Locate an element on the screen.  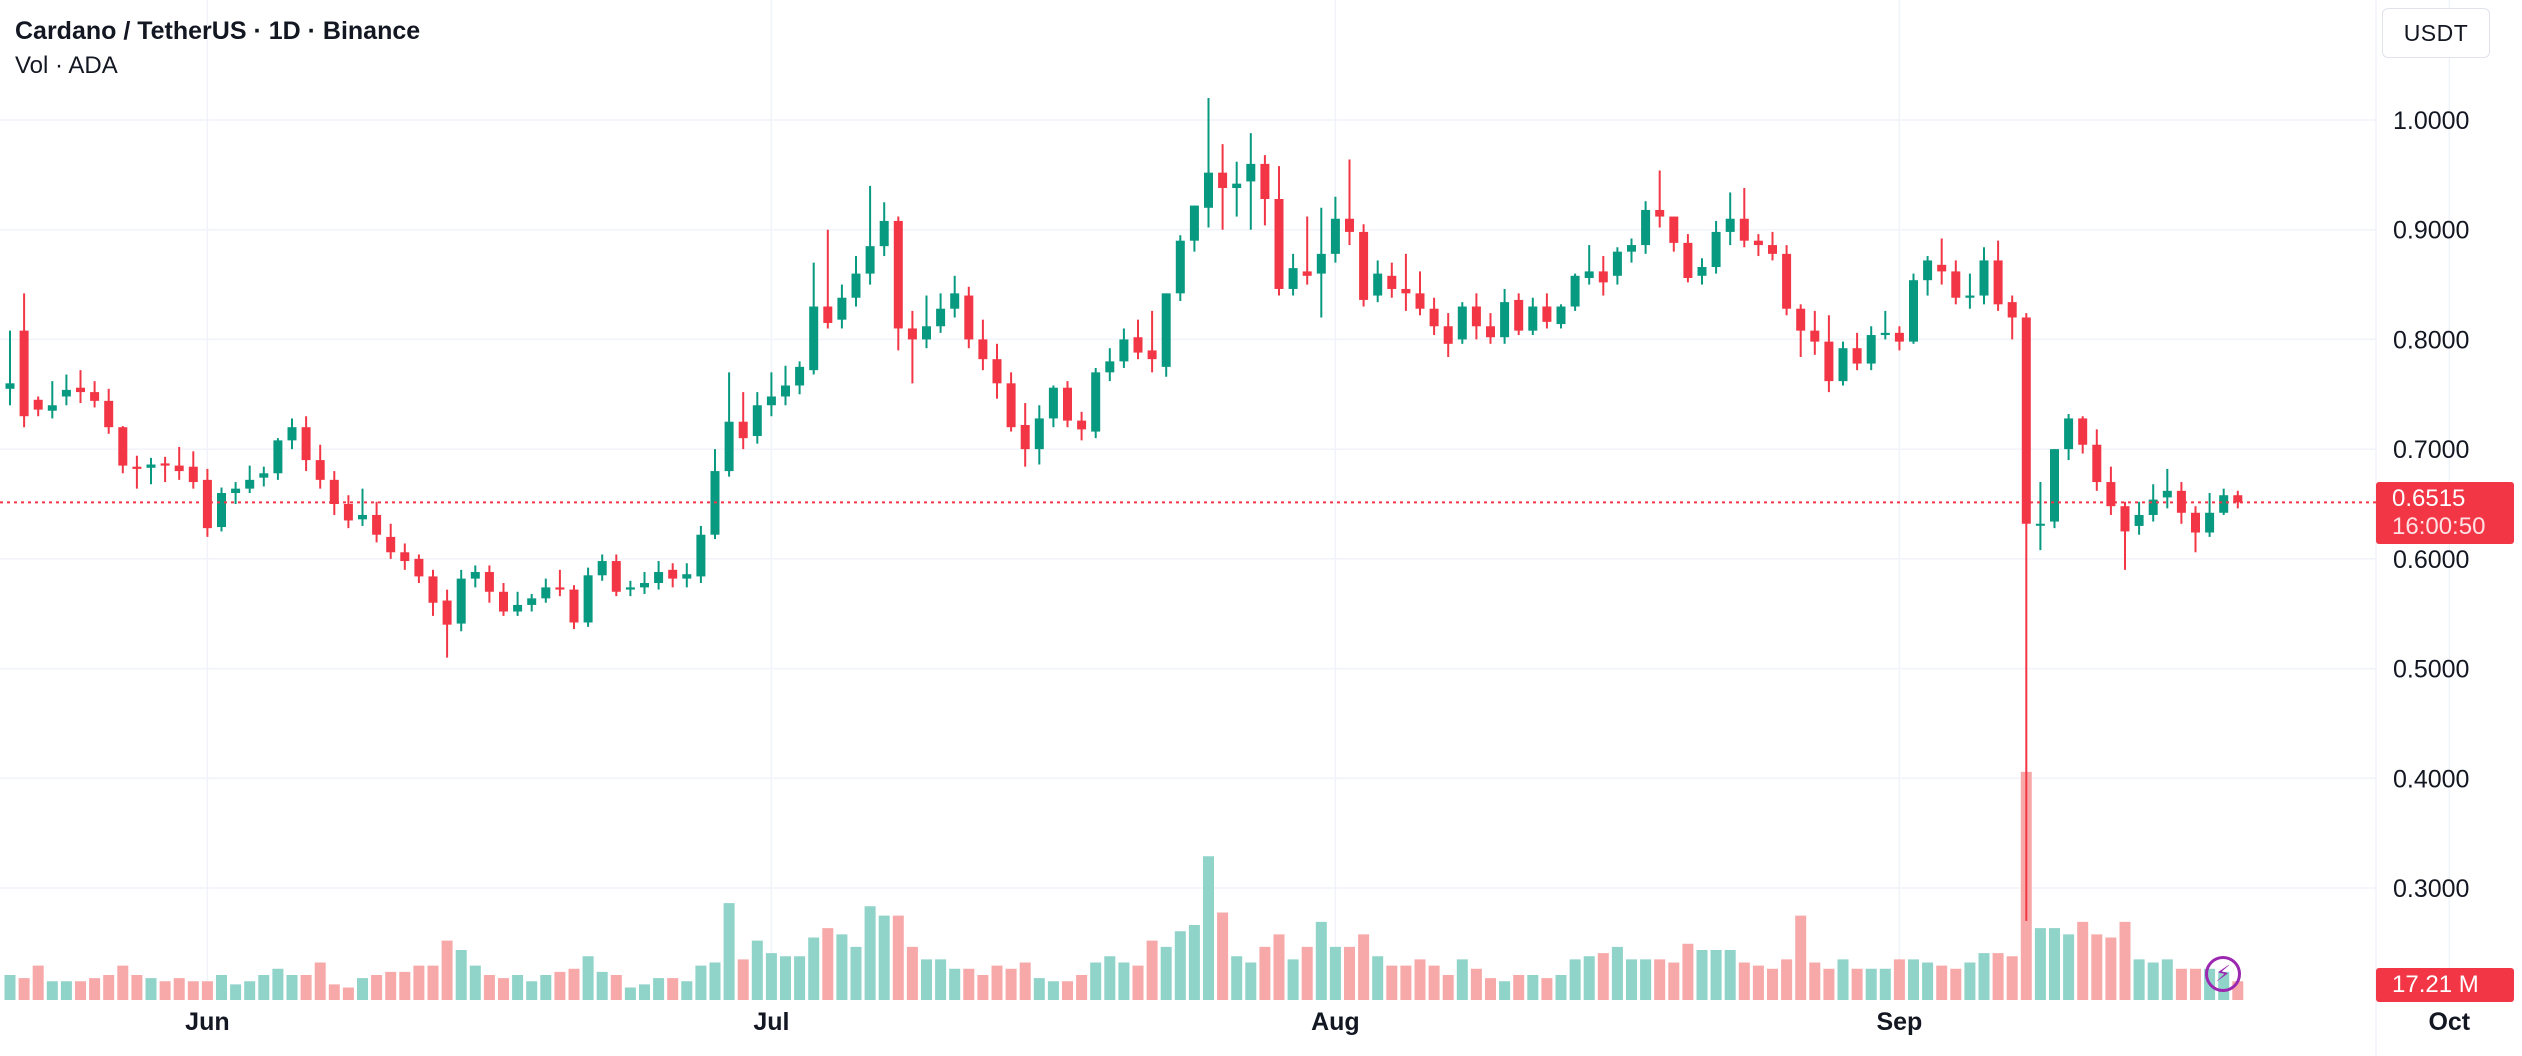
currency-button: USDT is located at coordinates (2436, 33).